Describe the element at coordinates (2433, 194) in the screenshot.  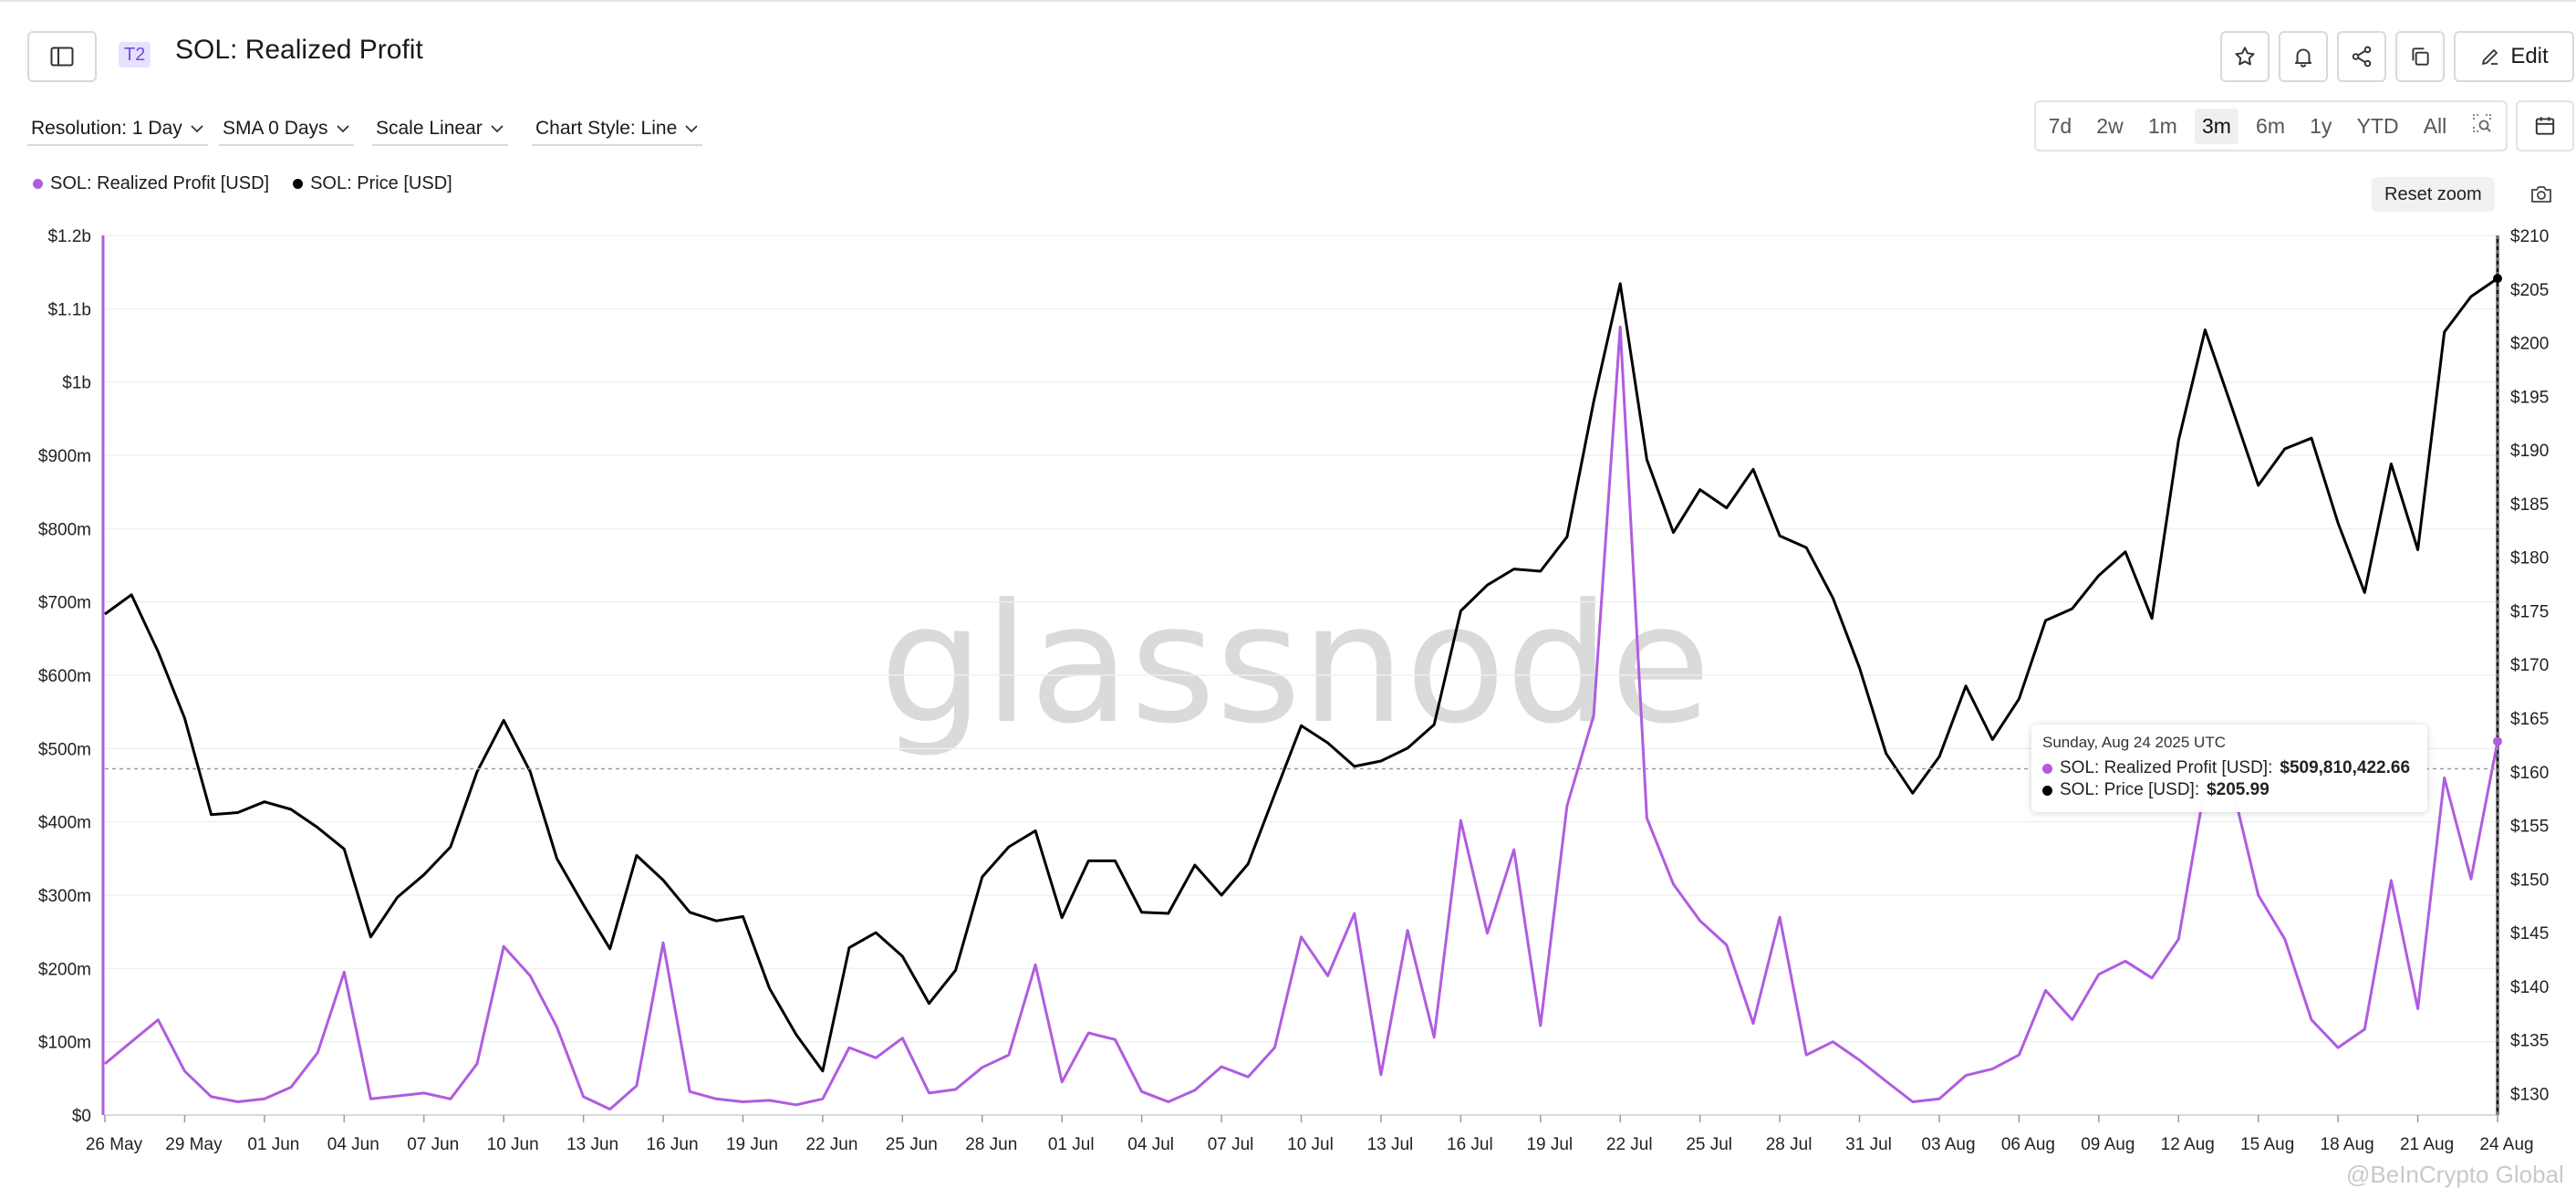
I see `reset-zoom-button: Reset zoom` at that location.